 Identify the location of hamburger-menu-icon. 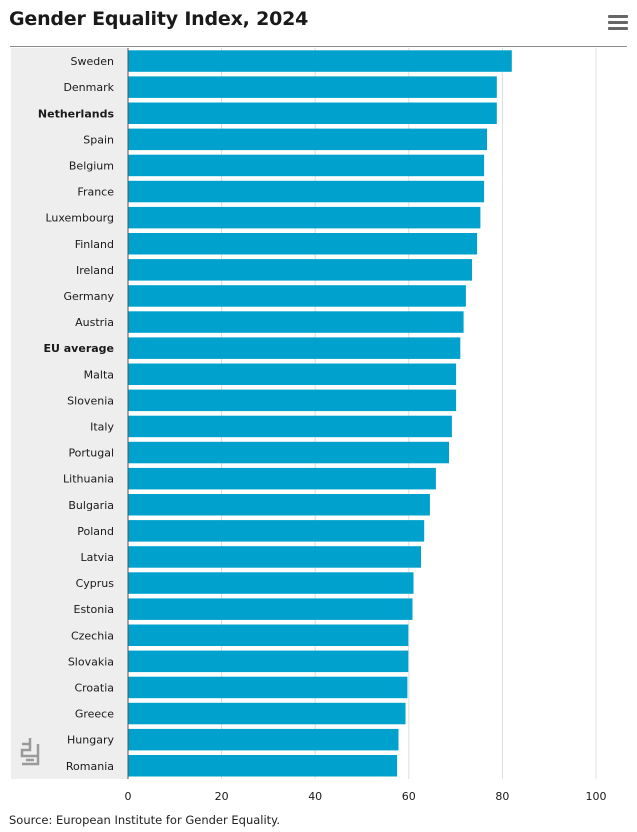
(618, 24).